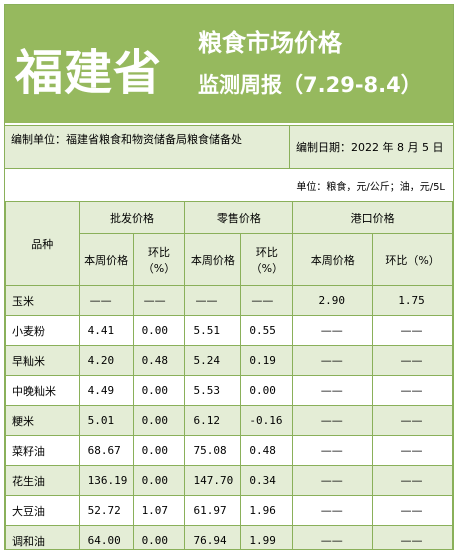  I want to click on wholesale-price-cell: 68.67, so click(106, 450).